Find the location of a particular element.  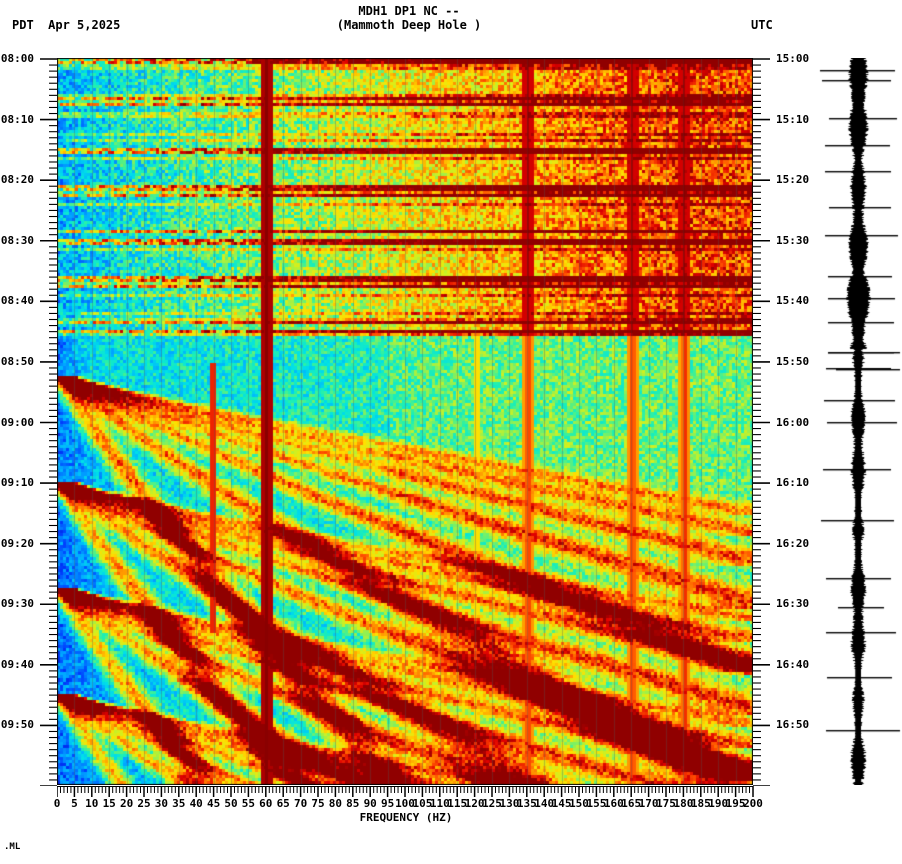

freq-tick-195: 195 is located at coordinates (735, 803).